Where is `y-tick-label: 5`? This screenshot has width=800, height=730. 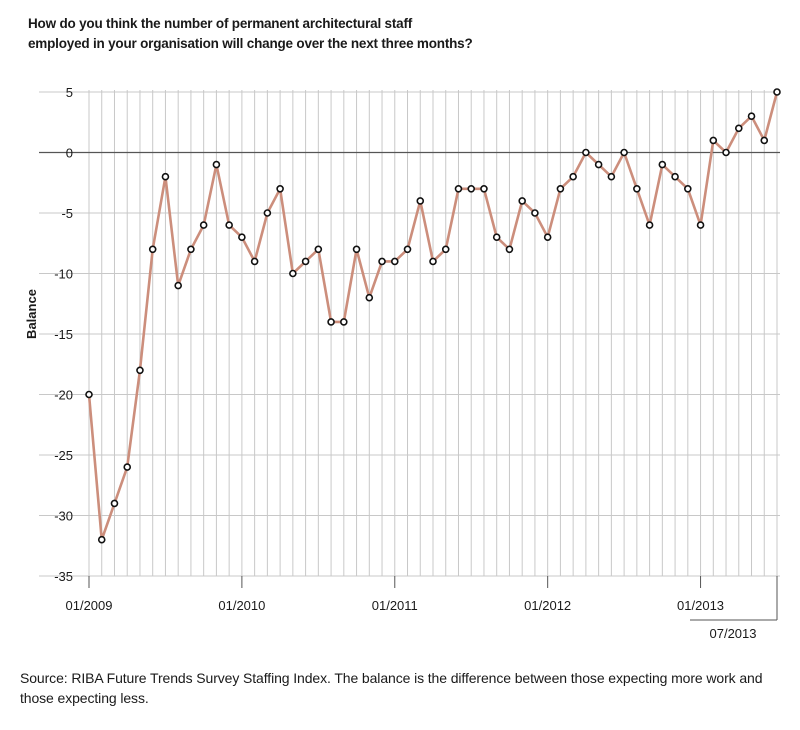
y-tick-label: 5 is located at coordinates (69, 92).